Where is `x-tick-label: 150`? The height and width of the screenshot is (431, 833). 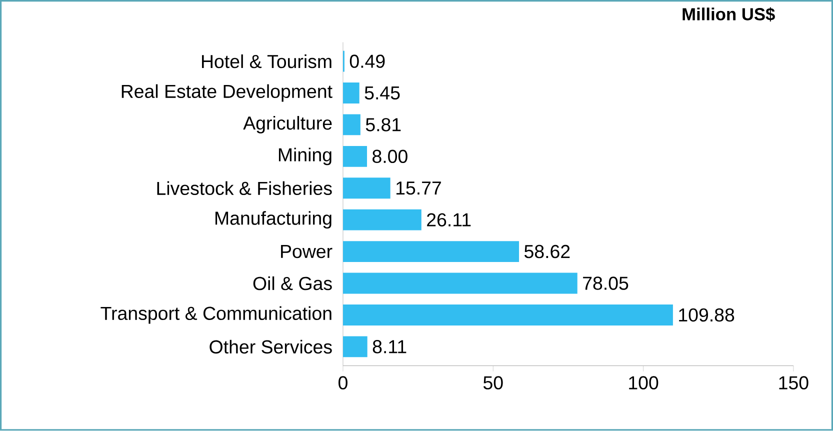 x-tick-label: 150 is located at coordinates (793, 383).